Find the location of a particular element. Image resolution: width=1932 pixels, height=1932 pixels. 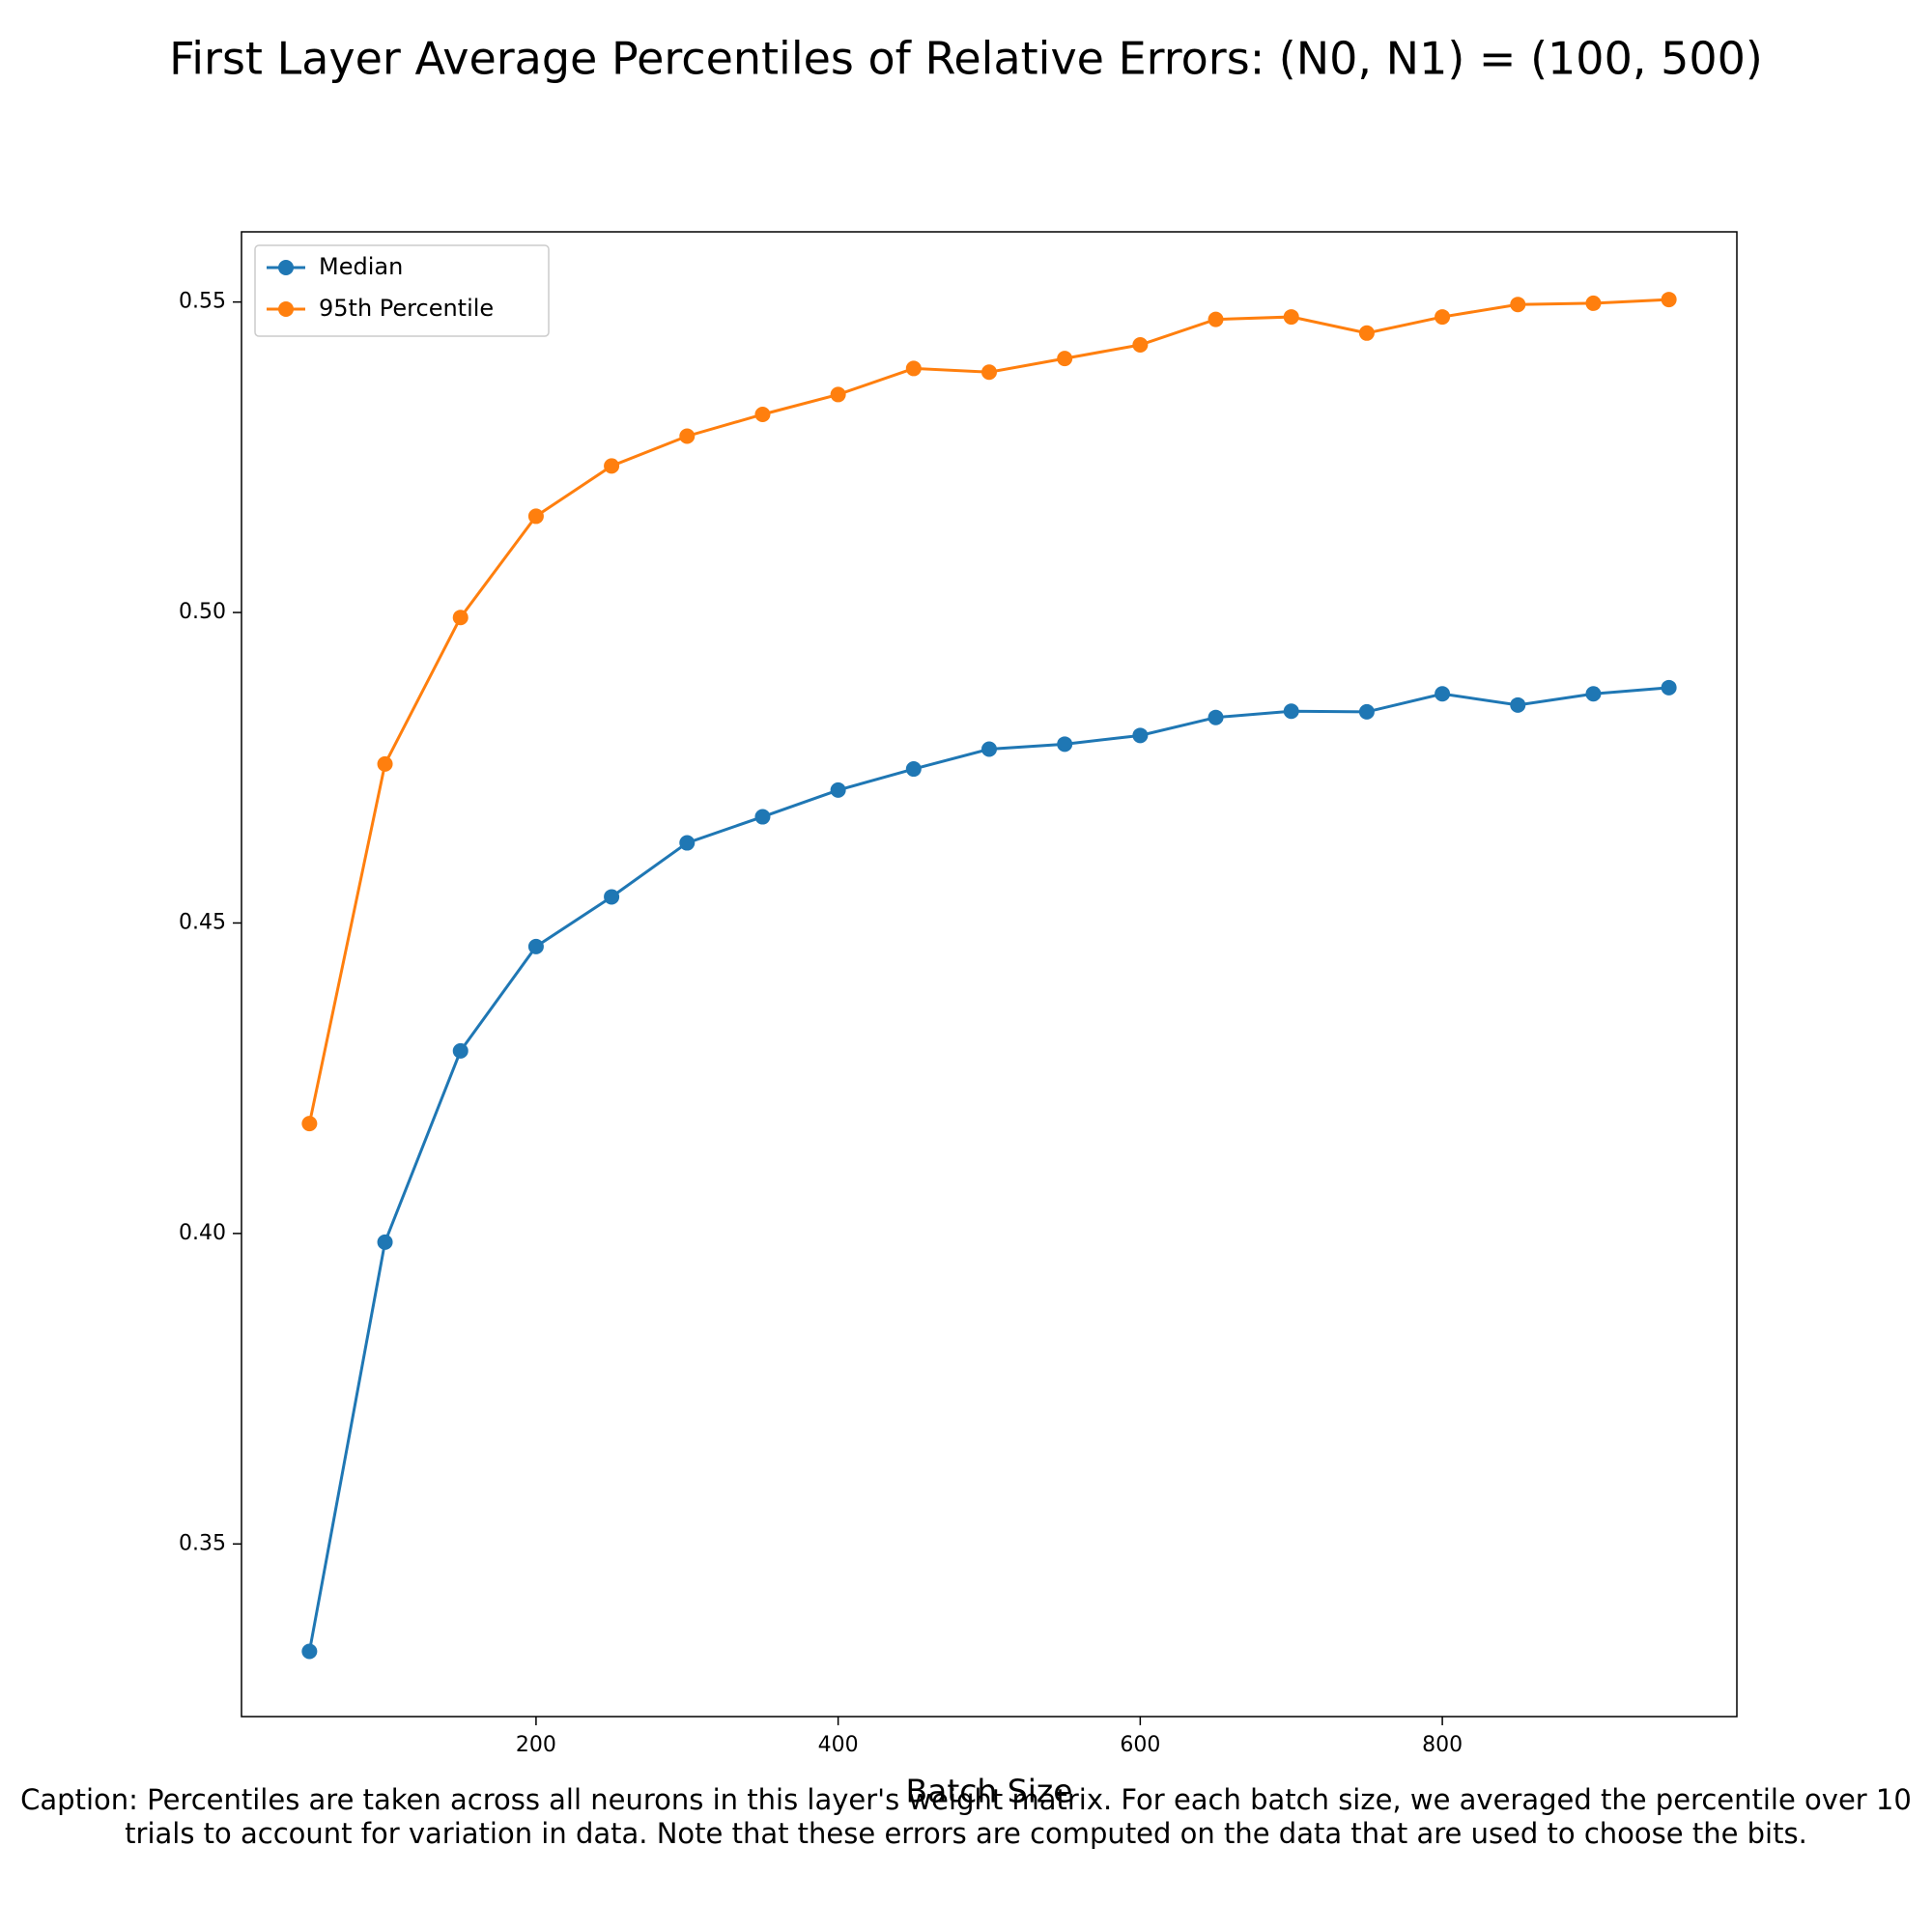

legend-box is located at coordinates (402, 290).